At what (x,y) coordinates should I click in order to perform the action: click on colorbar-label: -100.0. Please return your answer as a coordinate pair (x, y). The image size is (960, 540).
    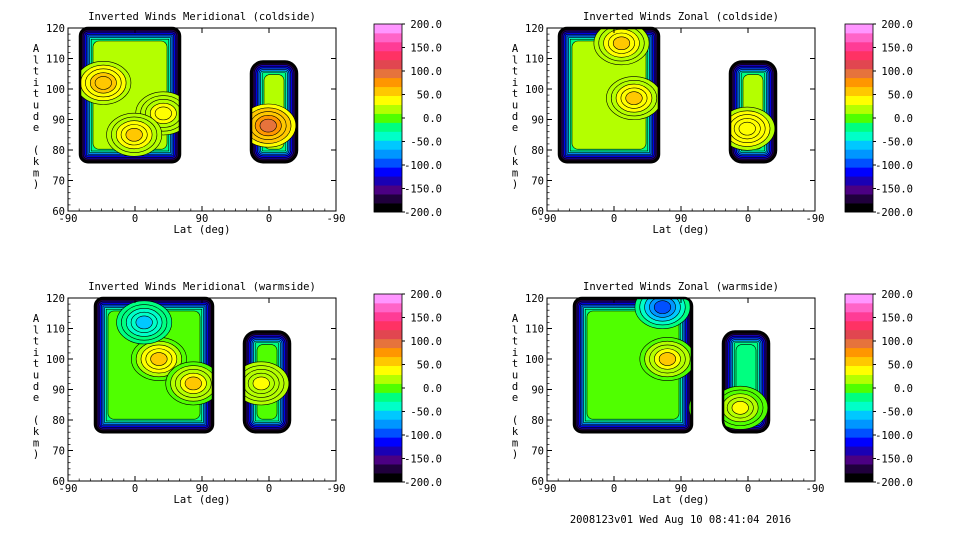
    Looking at the image, I should click on (423, 166).